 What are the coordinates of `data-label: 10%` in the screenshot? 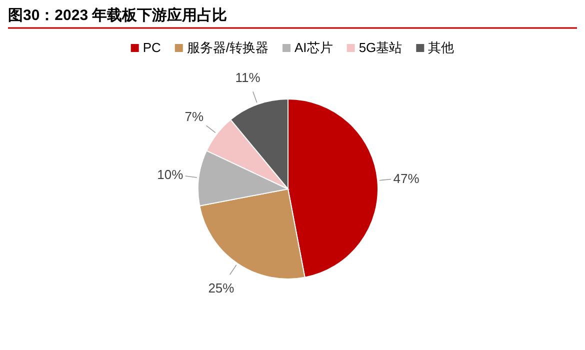 It's located at (170, 174).